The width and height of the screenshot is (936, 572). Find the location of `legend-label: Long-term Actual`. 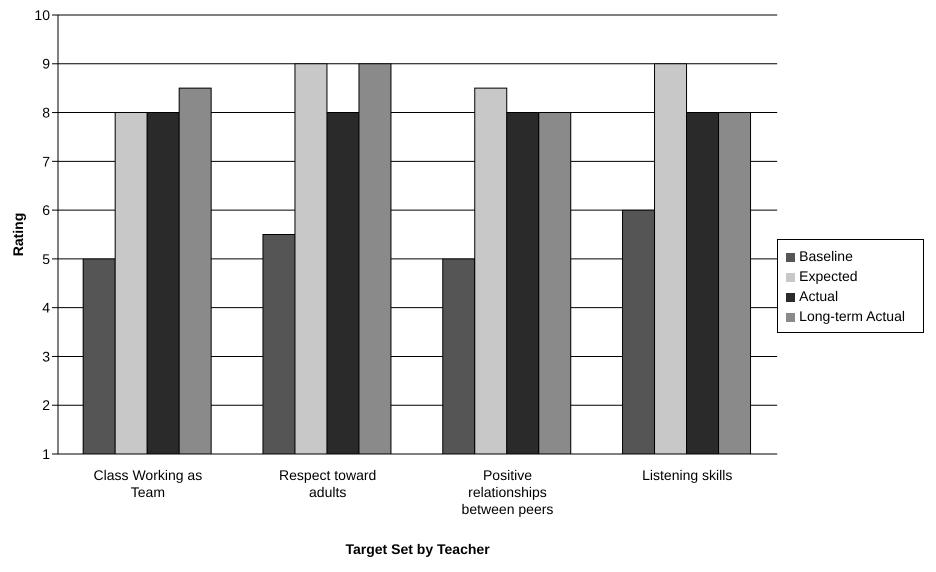

legend-label: Long-term Actual is located at coordinates (852, 316).